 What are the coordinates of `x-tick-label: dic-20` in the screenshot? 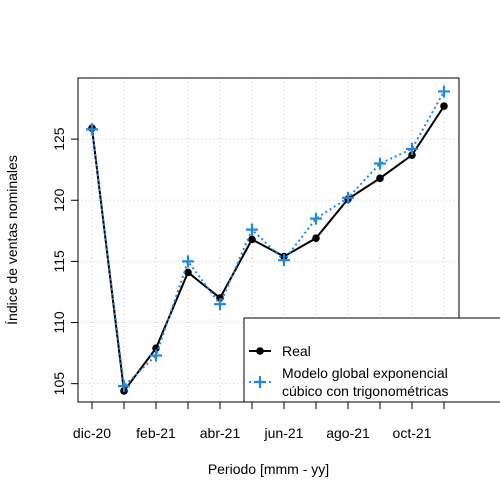 It's located at (92, 433).